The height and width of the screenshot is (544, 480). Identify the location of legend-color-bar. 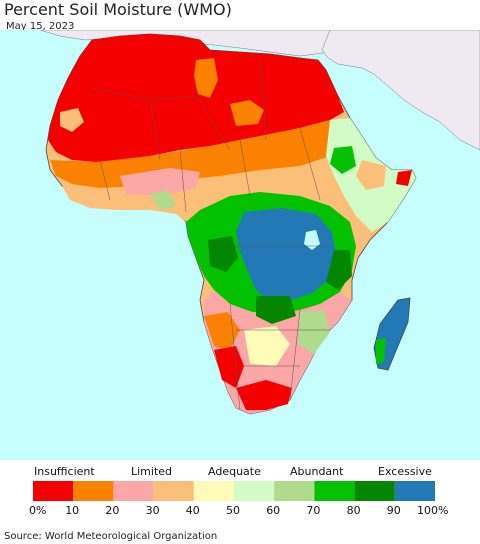
(234, 491).